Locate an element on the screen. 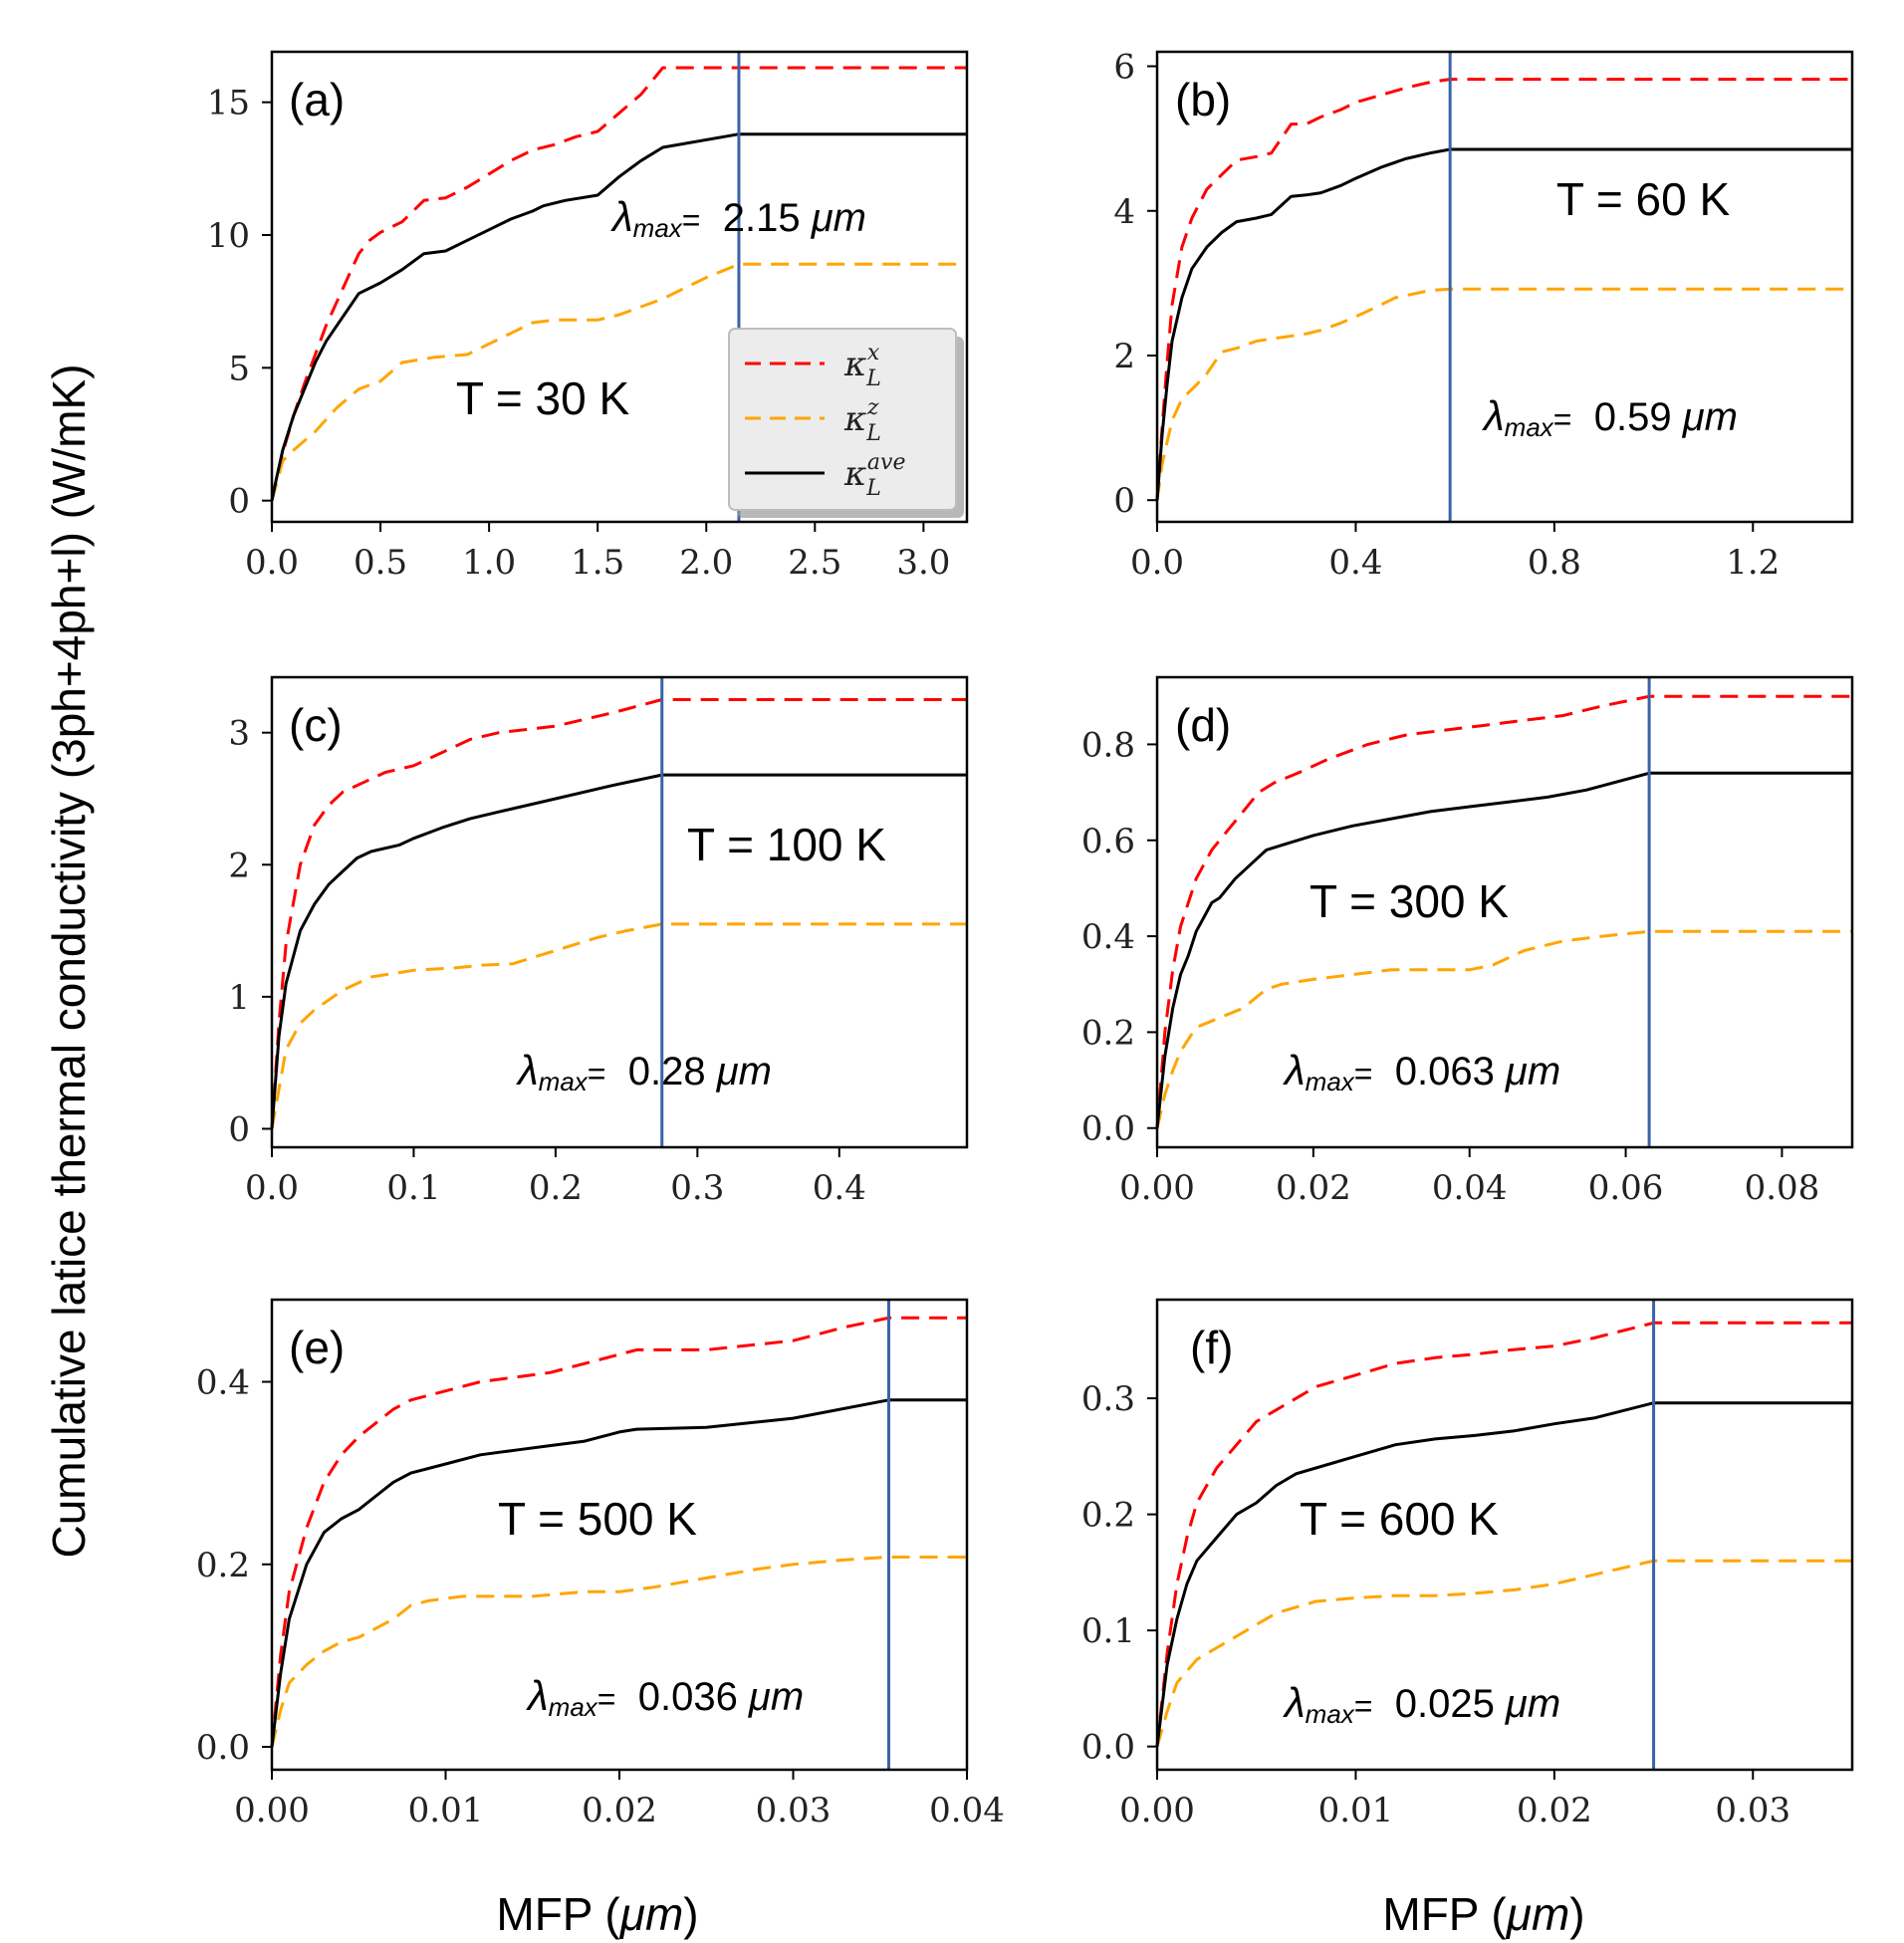 The width and height of the screenshot is (1904, 1943). panel-label: (e) is located at coordinates (317, 1347).